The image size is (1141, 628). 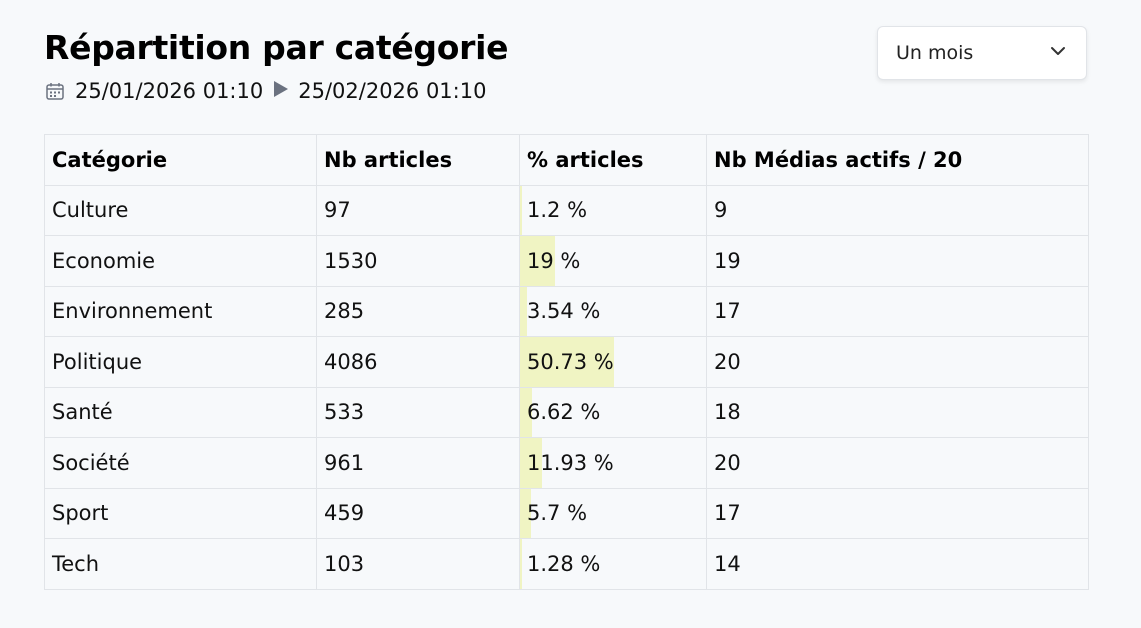 What do you see at coordinates (180, 362) in the screenshot?
I see `category-cell: Politique` at bounding box center [180, 362].